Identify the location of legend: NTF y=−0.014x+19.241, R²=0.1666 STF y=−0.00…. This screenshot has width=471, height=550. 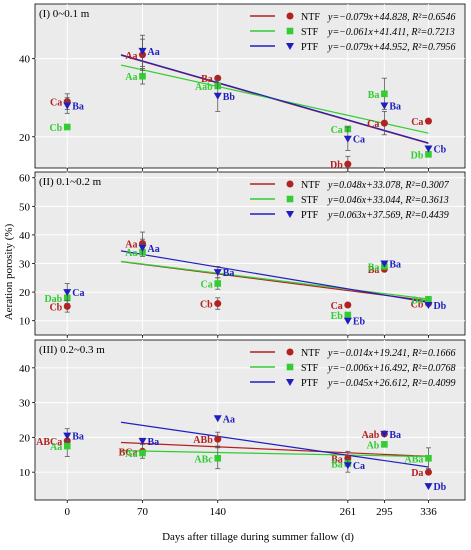
(352, 368).